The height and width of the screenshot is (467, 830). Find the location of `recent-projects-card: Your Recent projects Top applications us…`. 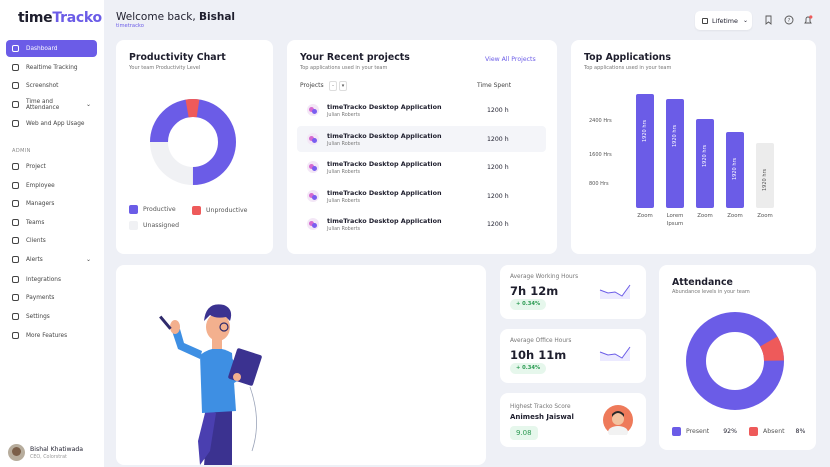

recent-projects-card: Your Recent projects Top applications us… is located at coordinates (422, 147).